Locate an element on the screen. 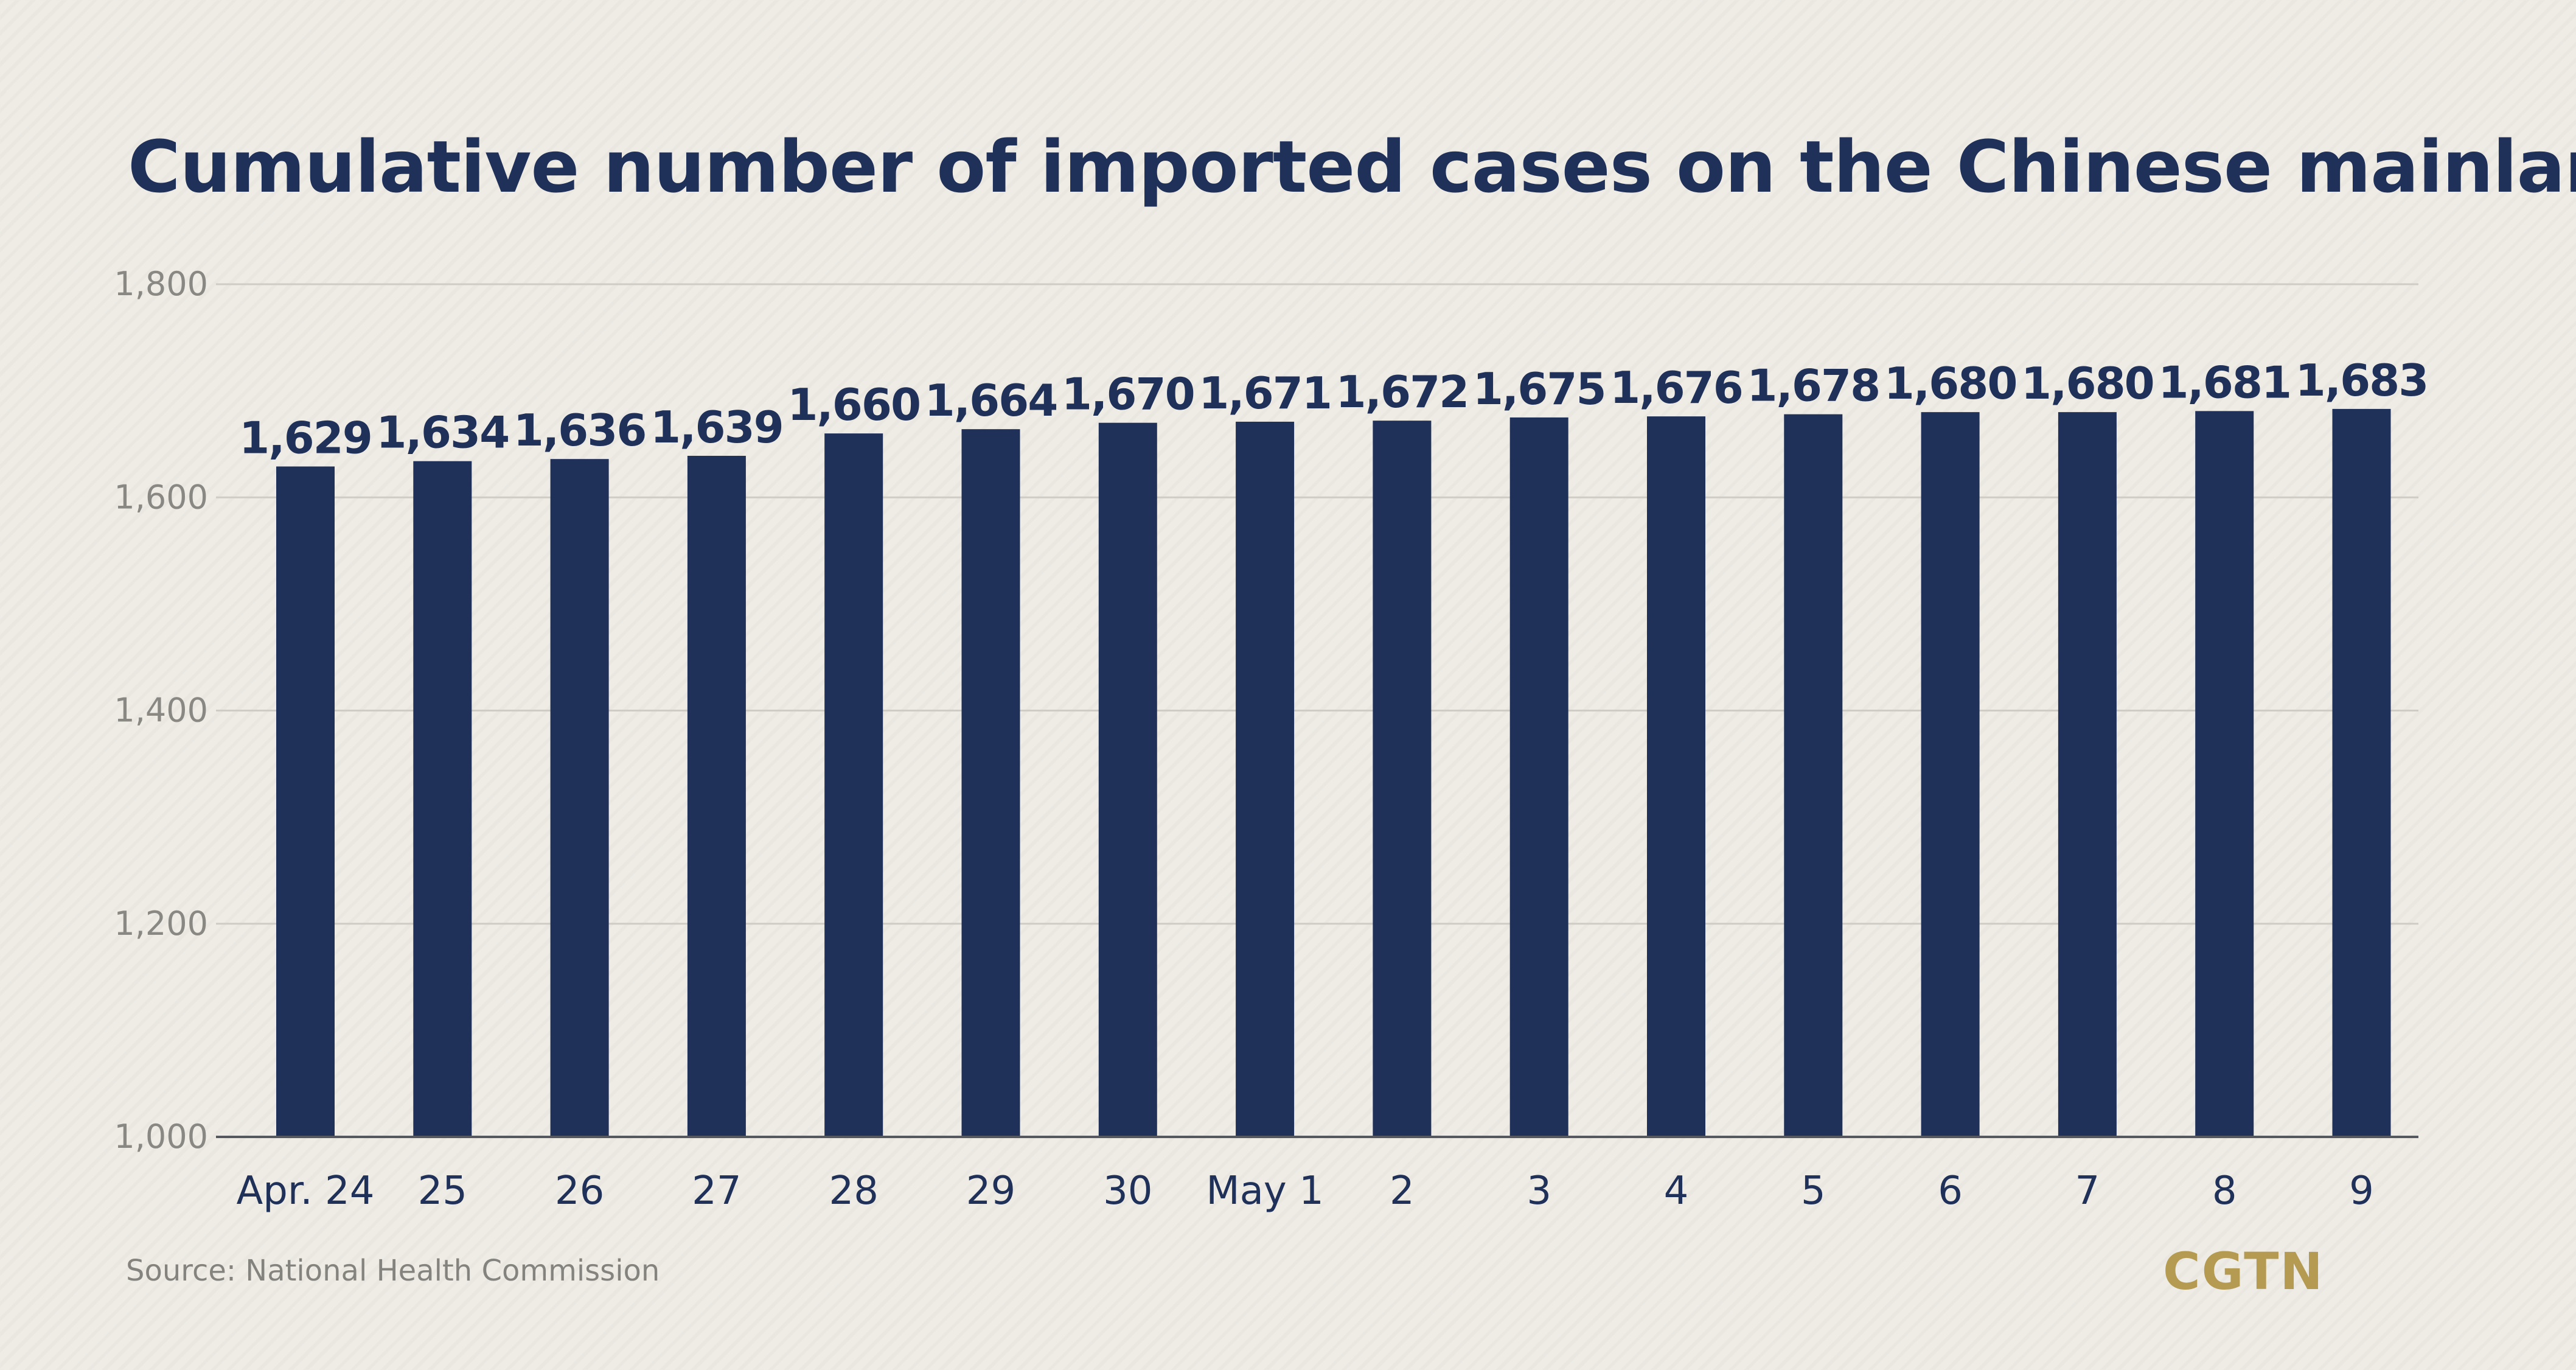 The image size is (2576, 1370). x-category-label: 2 is located at coordinates (1402, 1191).